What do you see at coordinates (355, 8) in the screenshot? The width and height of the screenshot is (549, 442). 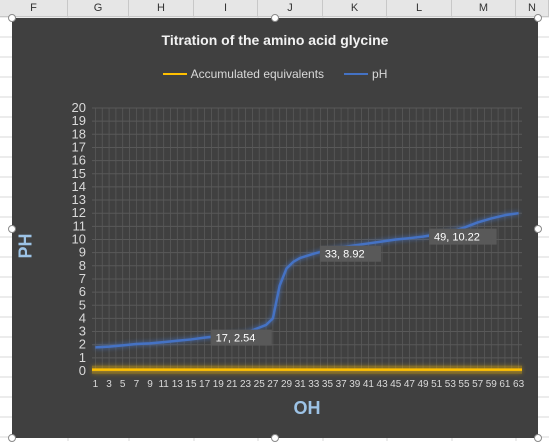 I see `column-header-k: K` at bounding box center [355, 8].